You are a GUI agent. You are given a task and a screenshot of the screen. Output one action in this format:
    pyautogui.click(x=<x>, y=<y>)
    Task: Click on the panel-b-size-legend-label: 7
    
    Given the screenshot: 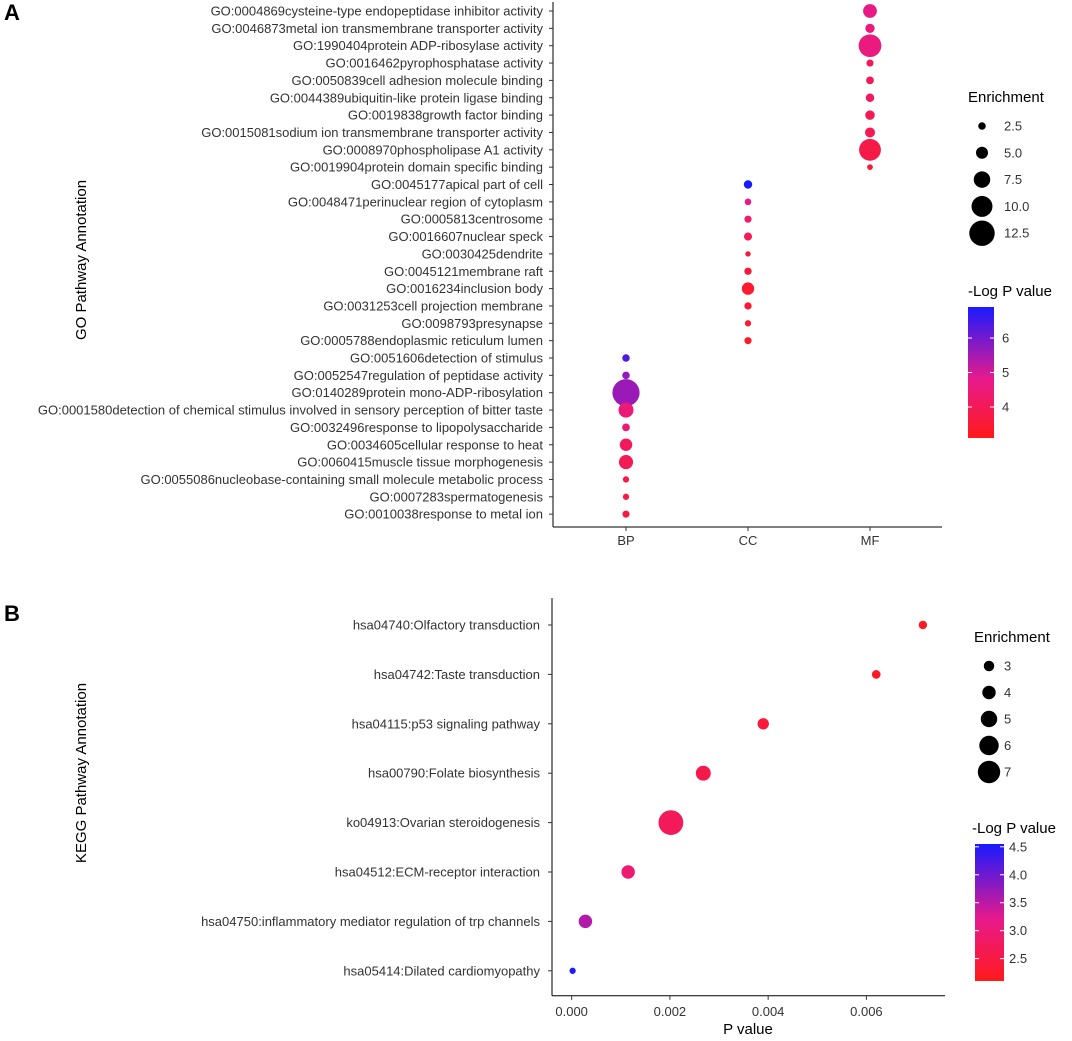 What is the action you would take?
    pyautogui.click(x=1007, y=772)
    